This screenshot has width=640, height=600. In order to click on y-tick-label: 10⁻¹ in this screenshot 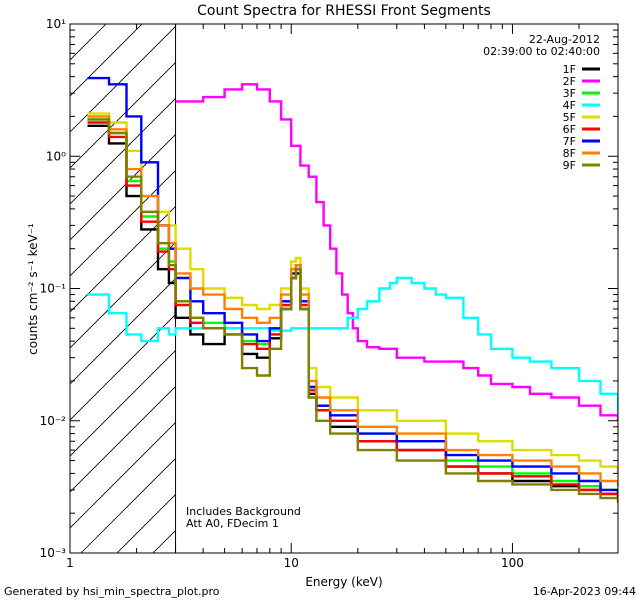, I will do `click(53, 289)`.